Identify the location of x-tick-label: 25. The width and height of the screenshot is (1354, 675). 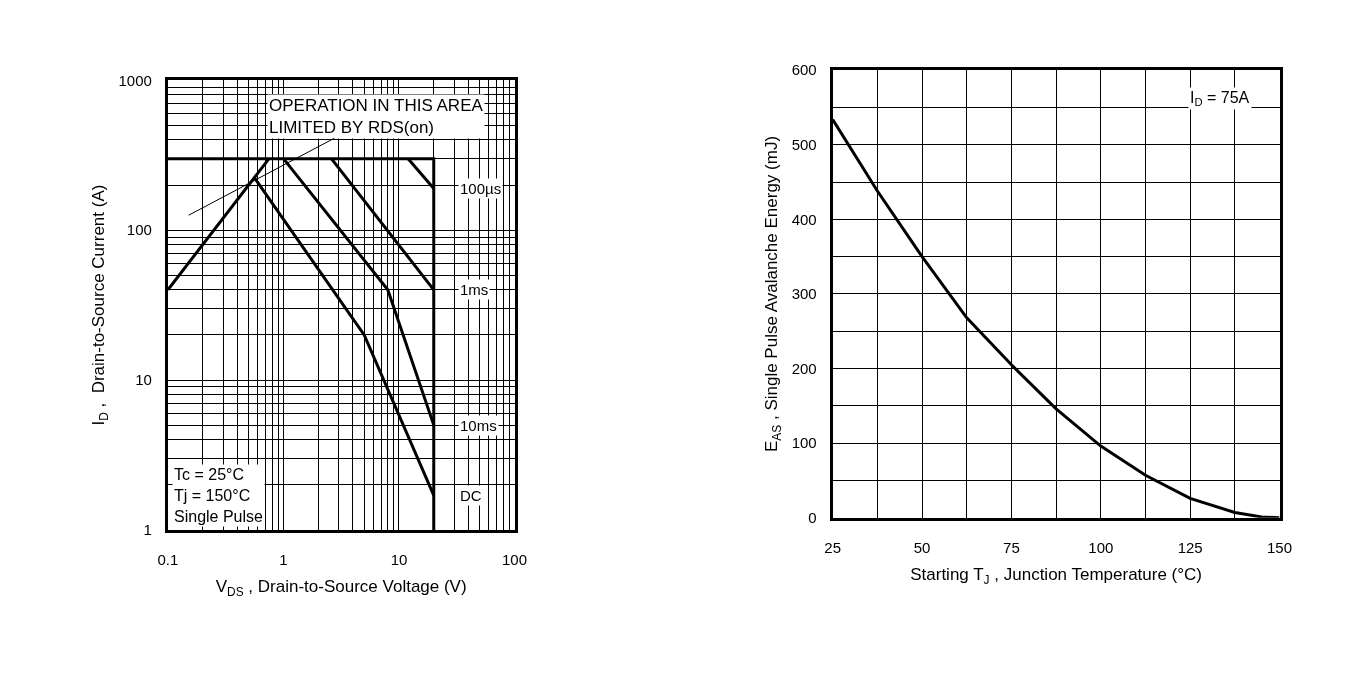
(833, 547).